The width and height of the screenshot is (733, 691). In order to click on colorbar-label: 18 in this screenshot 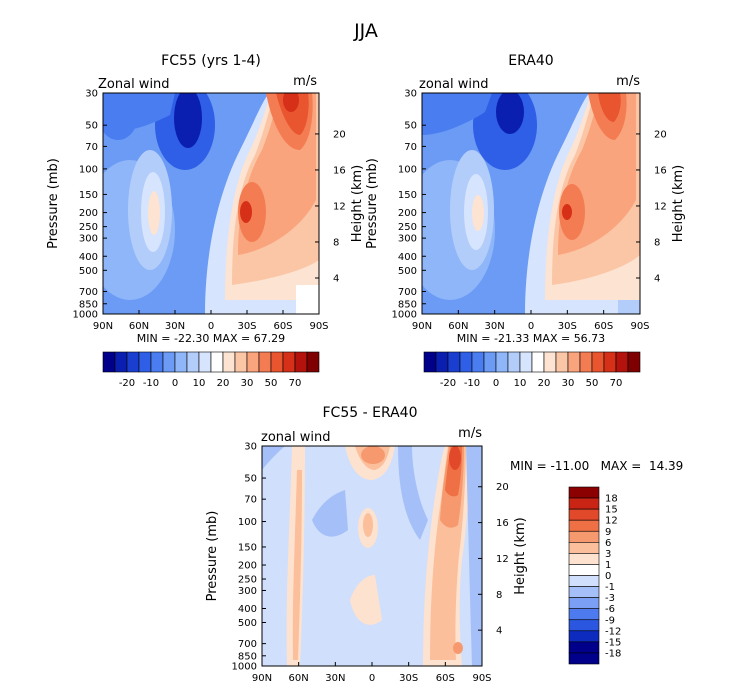, I will do `click(611, 499)`.